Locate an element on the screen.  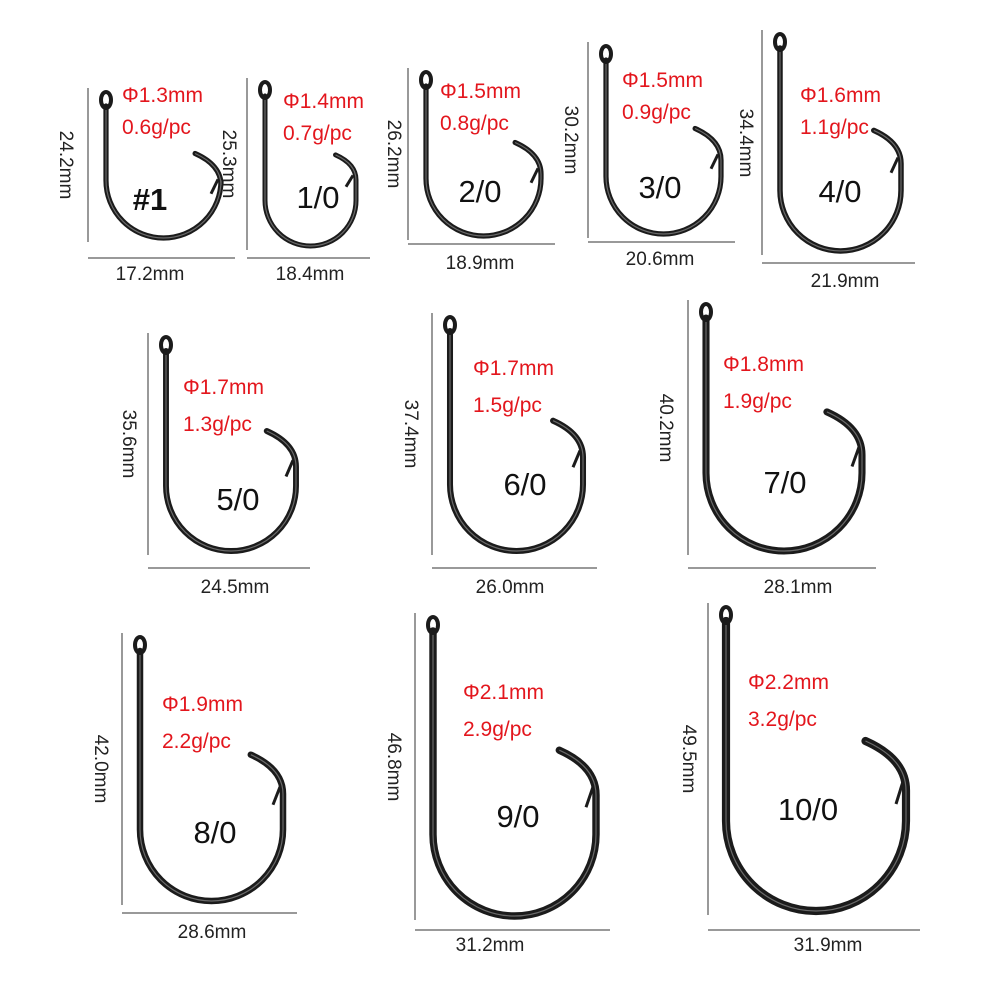
length-label: 34.4mm is located at coordinates (745, 142).